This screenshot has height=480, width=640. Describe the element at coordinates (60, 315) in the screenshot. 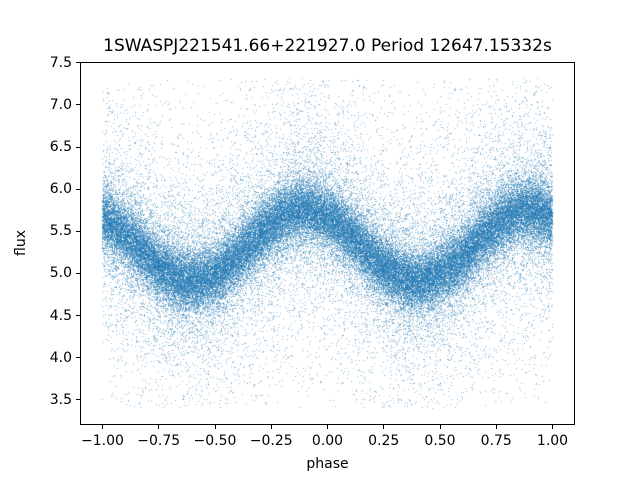

I see `y-tick-label: 4.5` at that location.